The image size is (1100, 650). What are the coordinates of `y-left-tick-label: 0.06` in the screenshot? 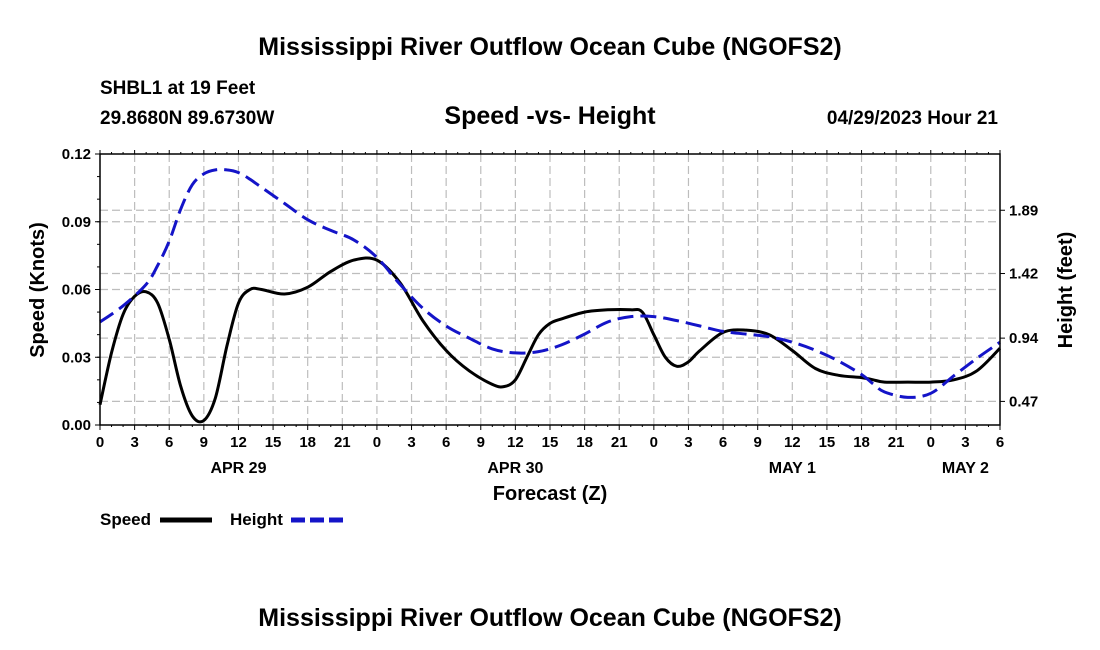 It's located at (76, 290).